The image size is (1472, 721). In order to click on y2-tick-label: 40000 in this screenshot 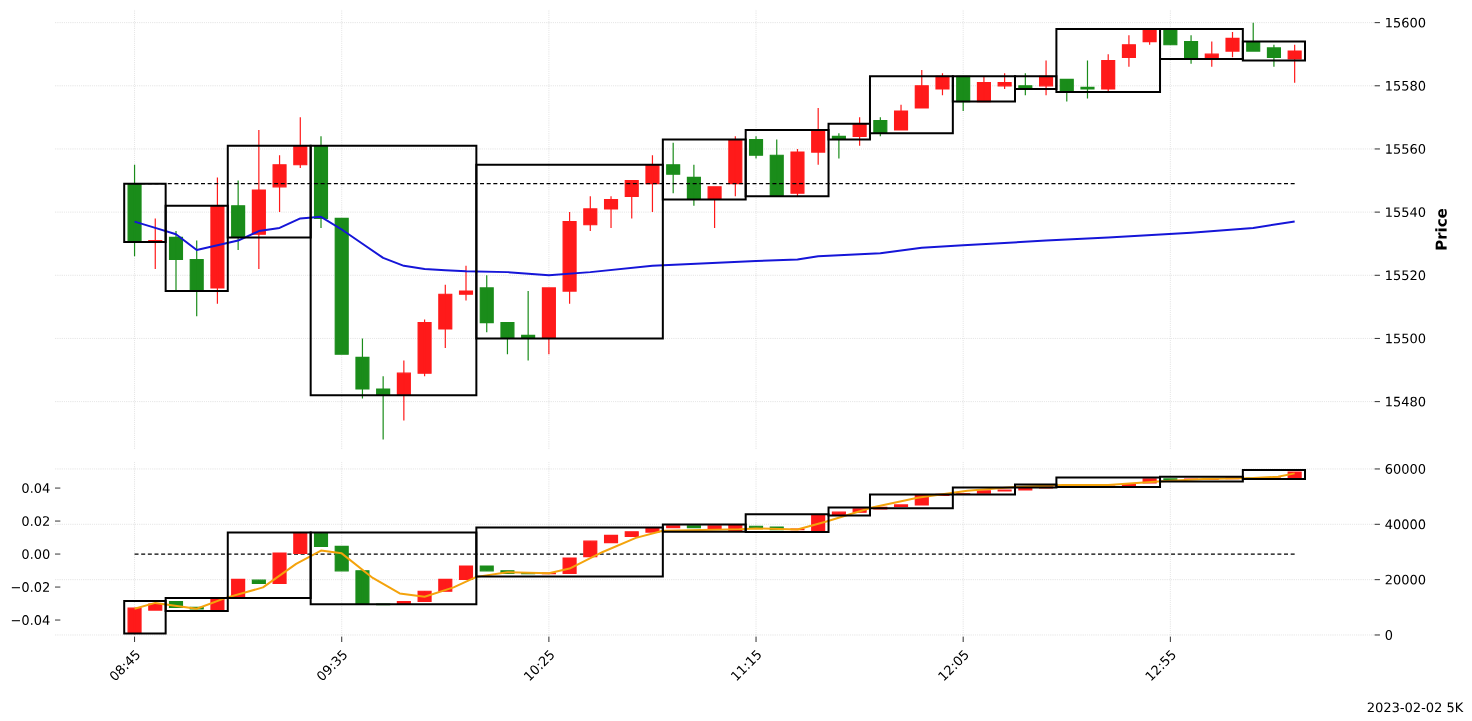, I will do `click(1405, 524)`.